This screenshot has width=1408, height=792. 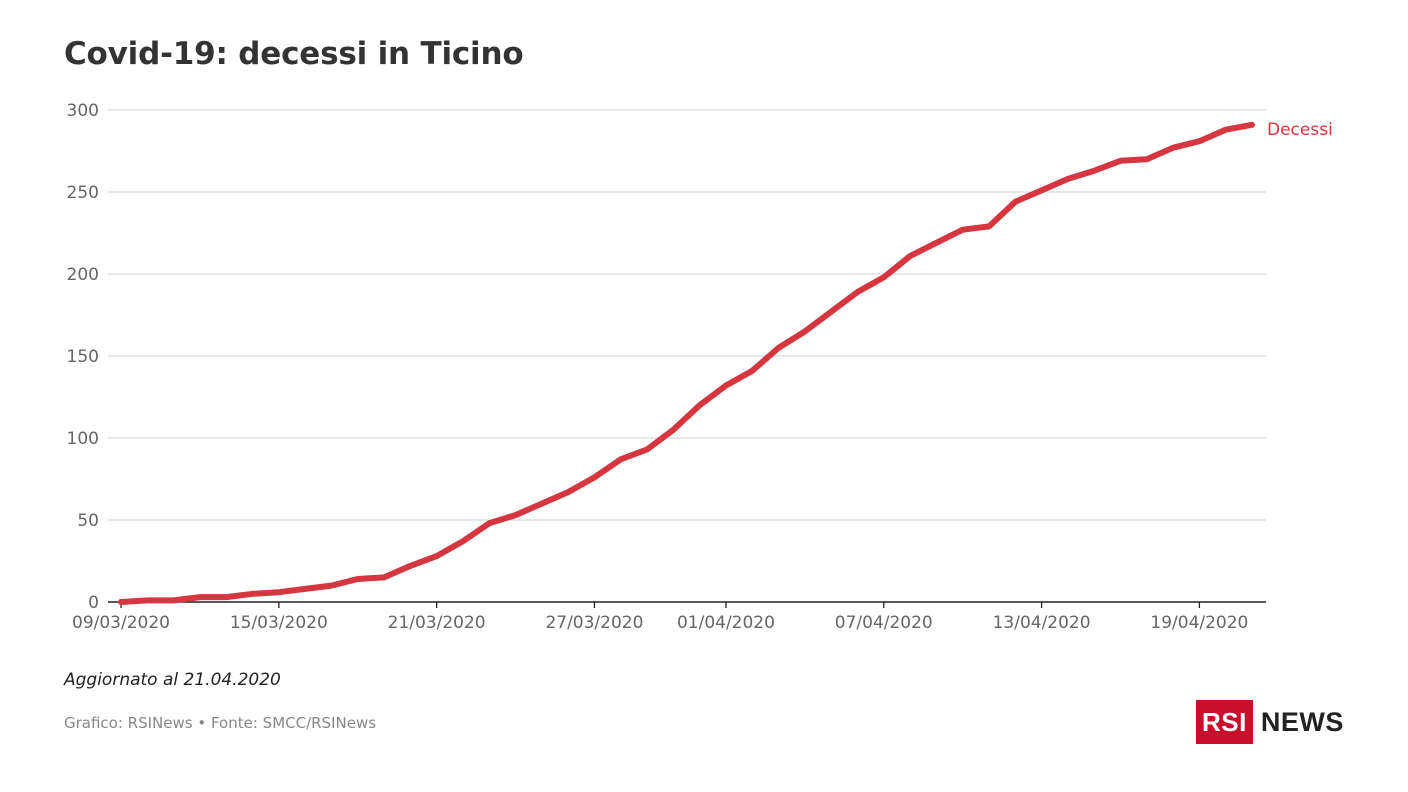 What do you see at coordinates (1199, 623) in the screenshot?
I see `x-tick-label: 19/04/2020` at bounding box center [1199, 623].